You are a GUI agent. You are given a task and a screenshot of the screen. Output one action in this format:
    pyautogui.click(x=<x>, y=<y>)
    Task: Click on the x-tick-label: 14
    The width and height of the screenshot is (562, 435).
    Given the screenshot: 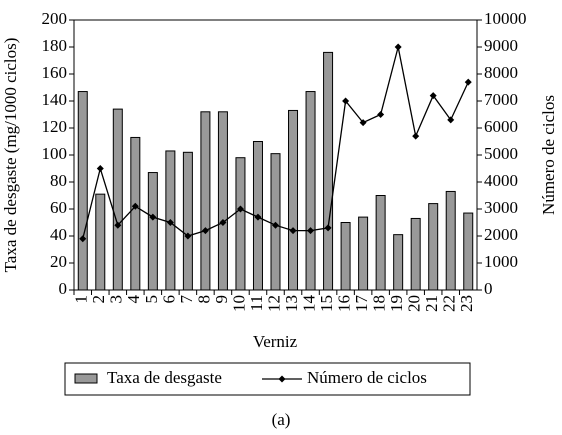 What is the action you would take?
    pyautogui.click(x=308, y=304)
    